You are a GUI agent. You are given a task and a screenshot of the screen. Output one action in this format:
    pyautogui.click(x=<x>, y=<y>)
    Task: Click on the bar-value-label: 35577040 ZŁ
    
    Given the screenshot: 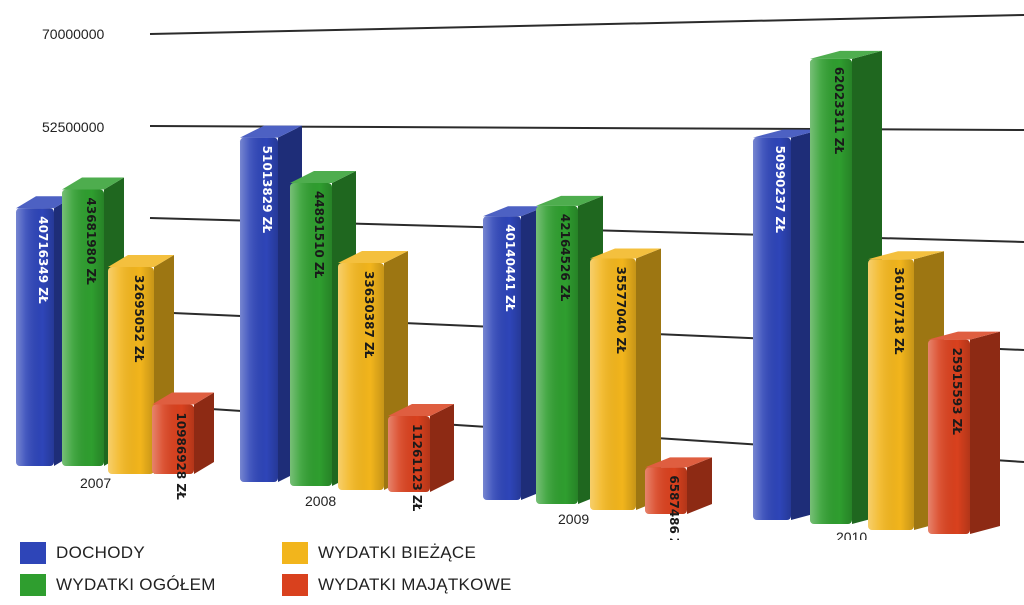 What is the action you would take?
    pyautogui.click(x=621, y=310)
    